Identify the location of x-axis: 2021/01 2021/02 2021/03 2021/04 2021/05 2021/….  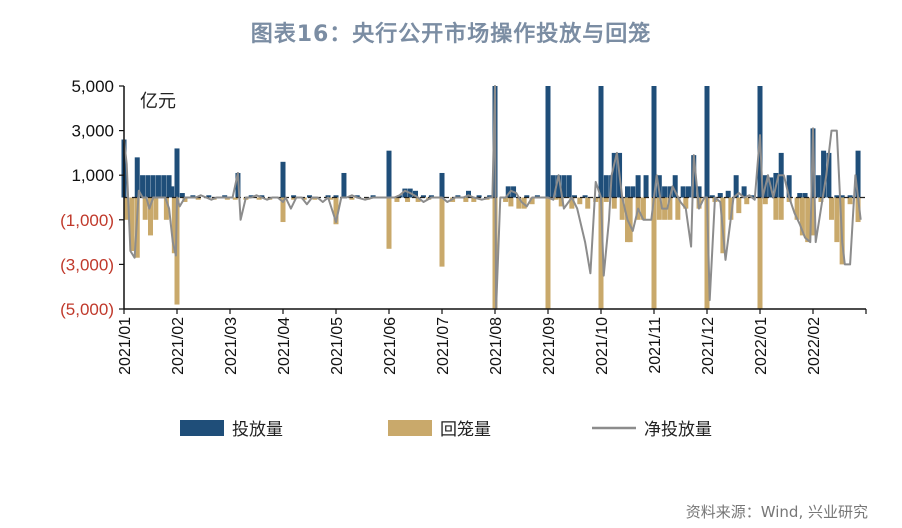
(492, 341).